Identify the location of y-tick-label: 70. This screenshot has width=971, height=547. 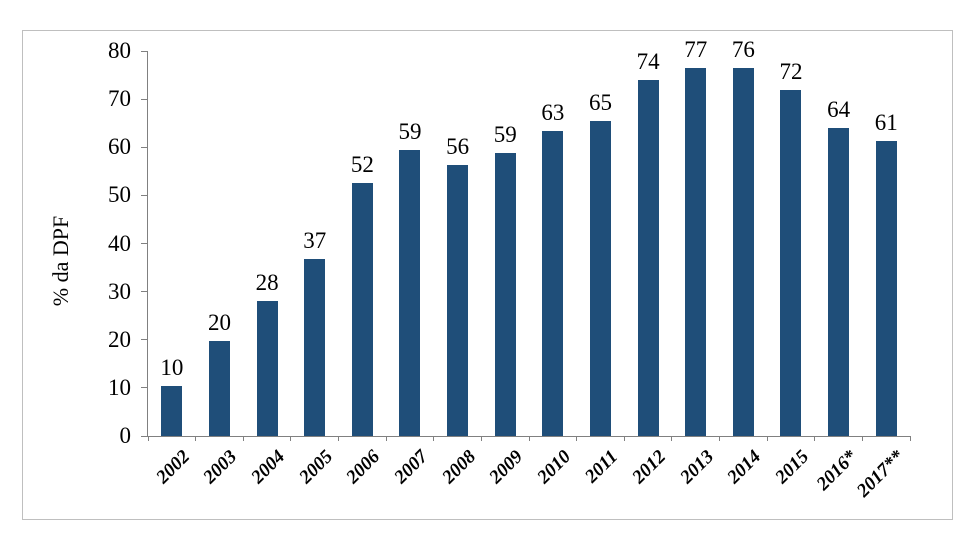
(119, 99).